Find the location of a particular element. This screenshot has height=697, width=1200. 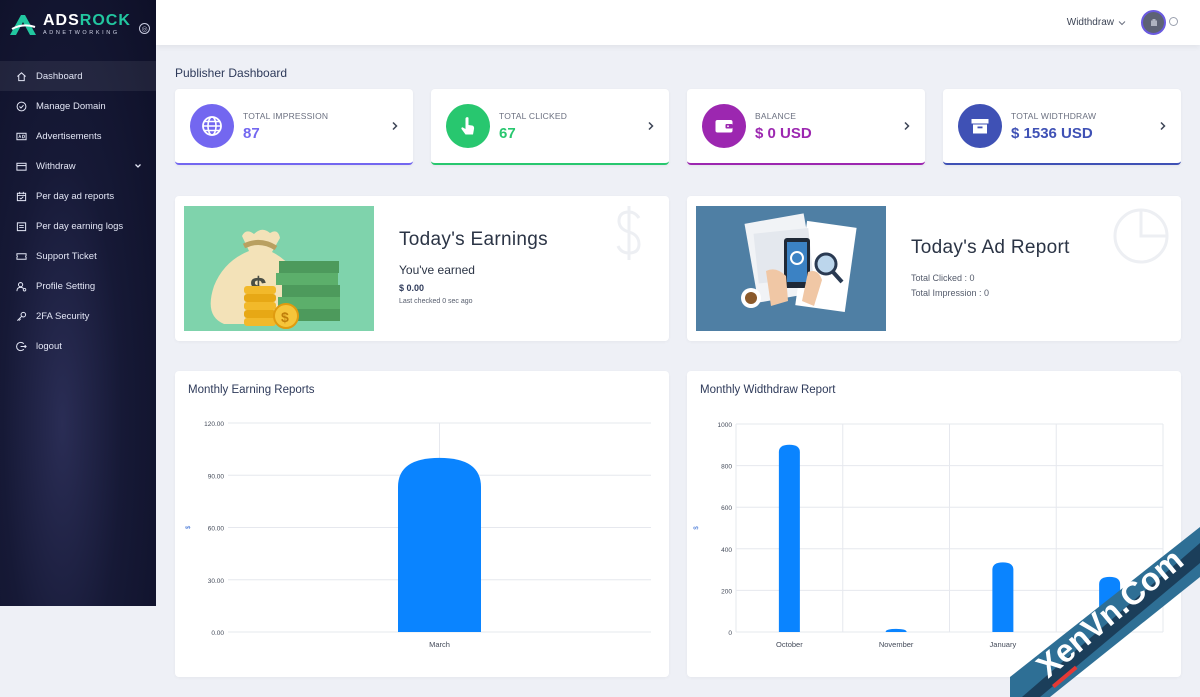

receipt-icon is located at coordinates (21, 226).